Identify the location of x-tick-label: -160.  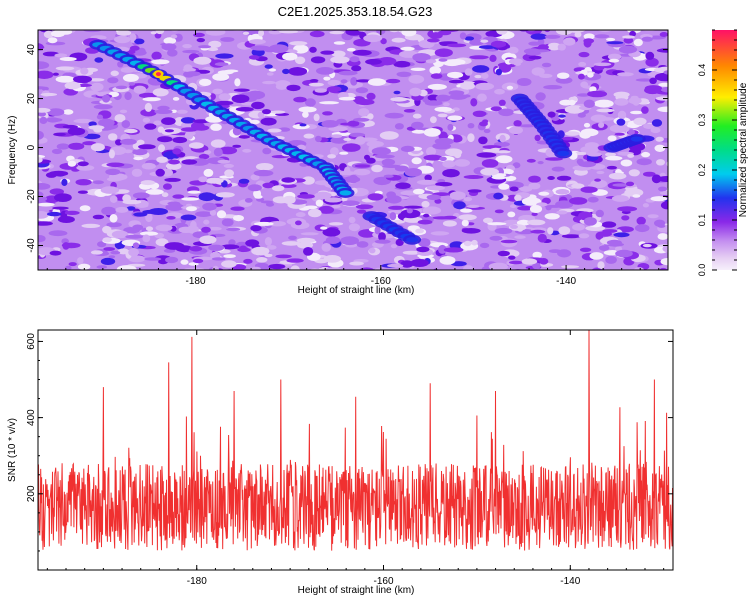
(384, 581).